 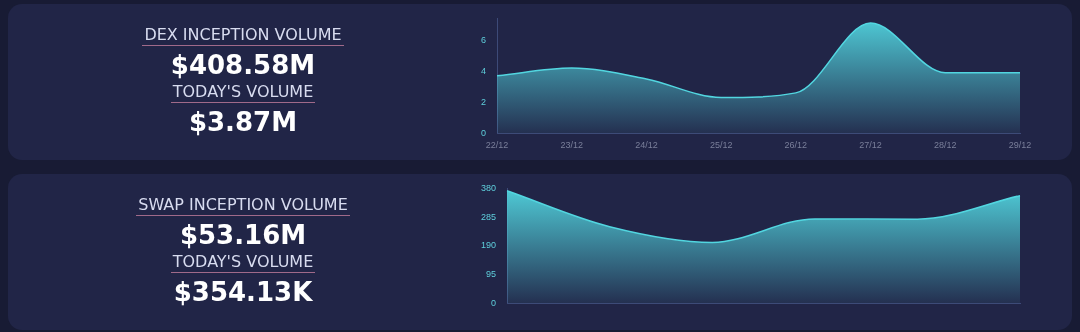 I want to click on text: DEX INCEPTION VOLUME, so click(x=243, y=35).